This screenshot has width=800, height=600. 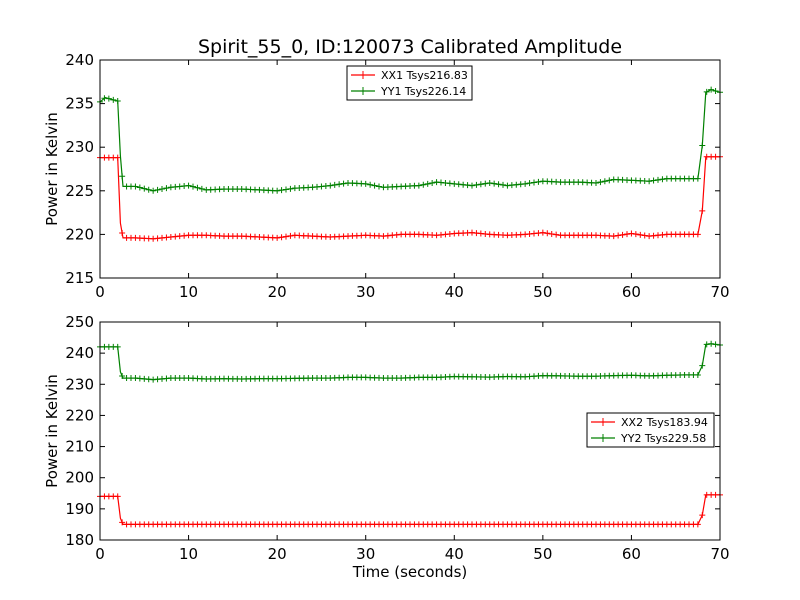 What do you see at coordinates (79, 478) in the screenshot?
I see `y-tick-label: 200` at bounding box center [79, 478].